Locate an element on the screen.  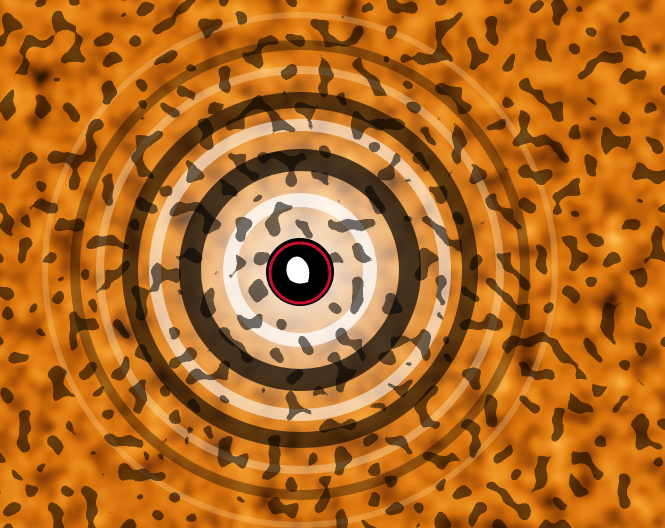
center-bright is located at coordinates (298, 270).